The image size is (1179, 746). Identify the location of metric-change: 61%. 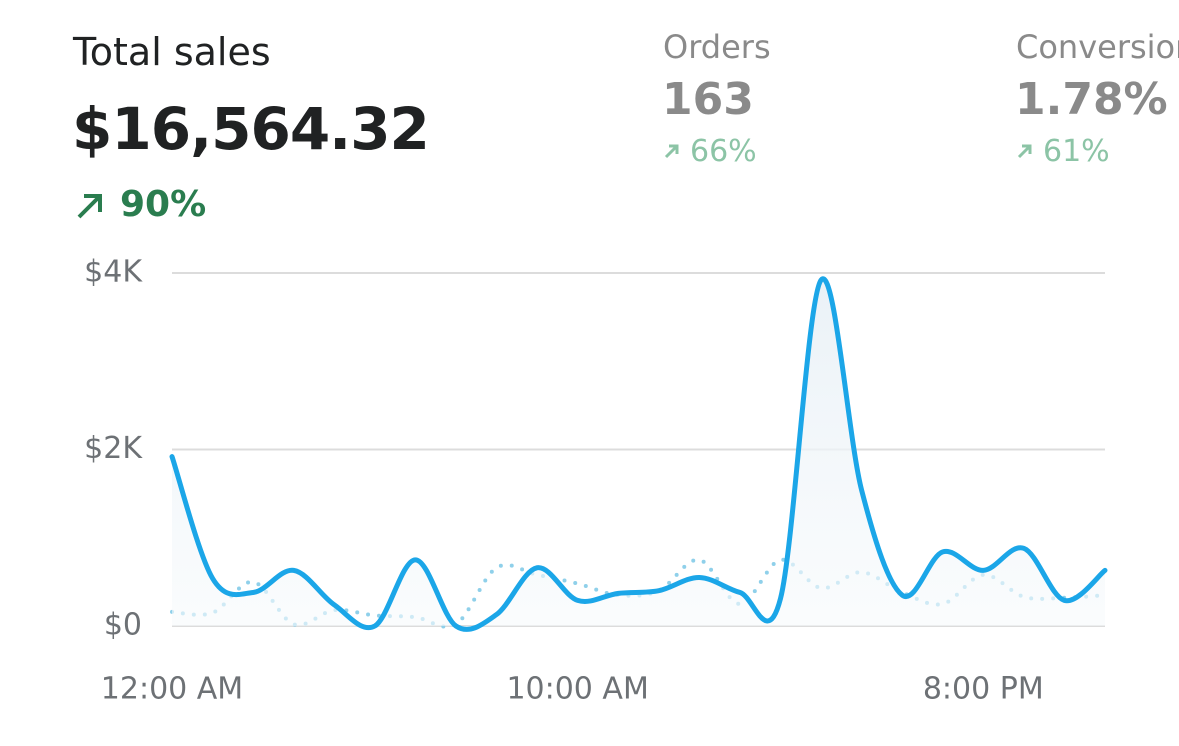
(1076, 151).